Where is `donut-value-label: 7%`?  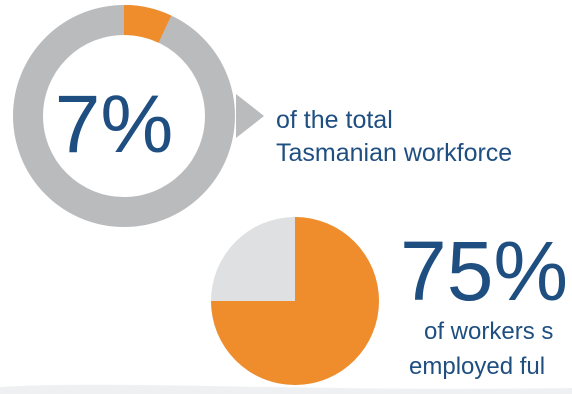 donut-value-label: 7% is located at coordinates (114, 124).